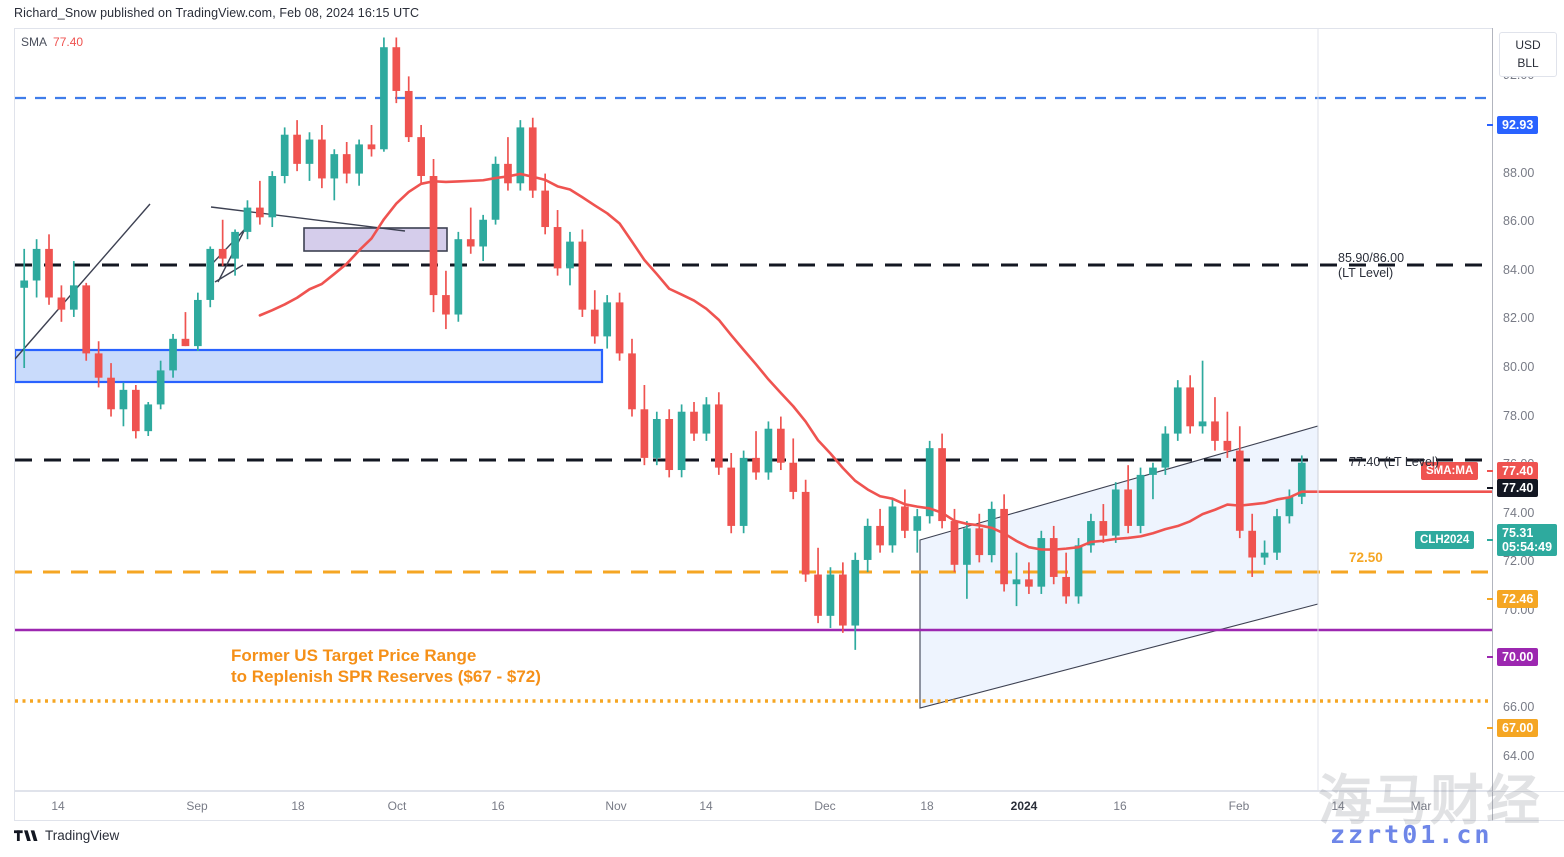 This screenshot has height=857, width=1564. Describe the element at coordinates (1421, 806) in the screenshot. I see `time-tick-mar: Mar` at that location.